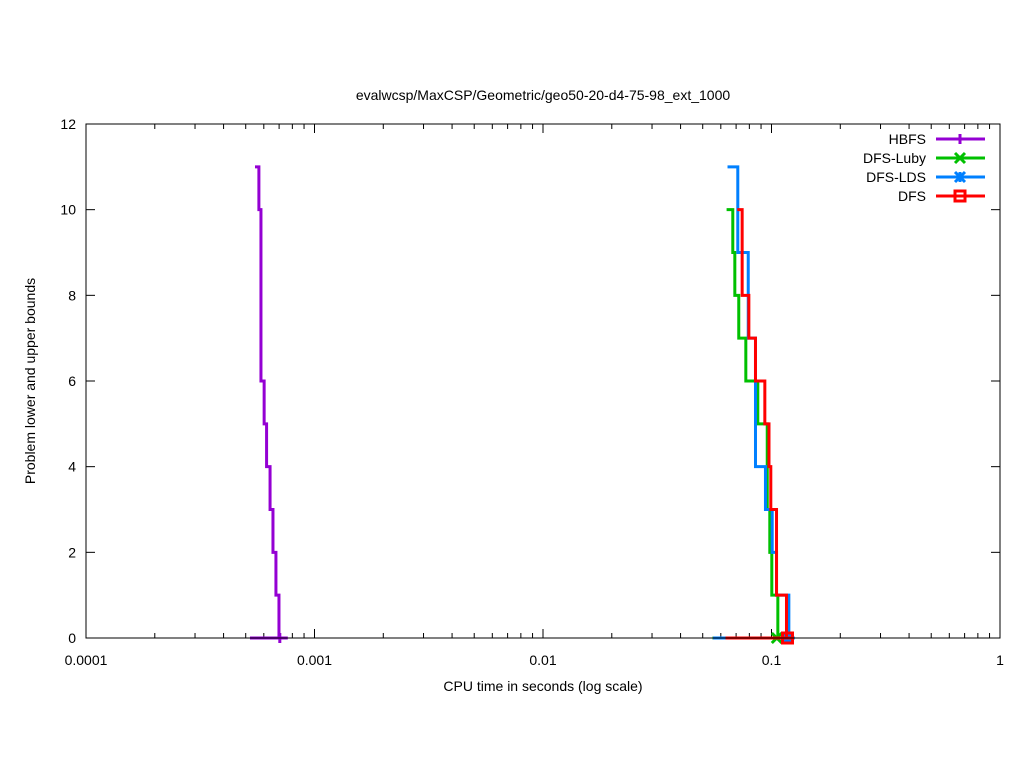 Image resolution: width=1024 pixels, height=768 pixels. What do you see at coordinates (30, 381) in the screenshot?
I see `y-axis-label: Problem lower and upper bounds` at bounding box center [30, 381].